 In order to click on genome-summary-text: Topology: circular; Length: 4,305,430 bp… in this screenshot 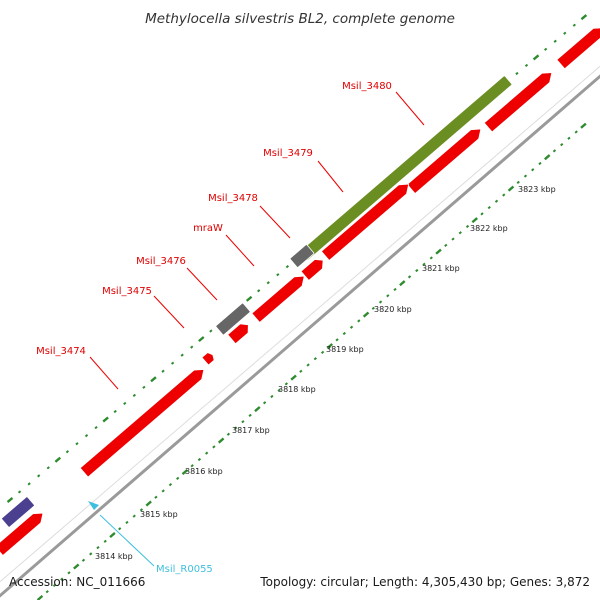, I will do `click(424, 582)`.